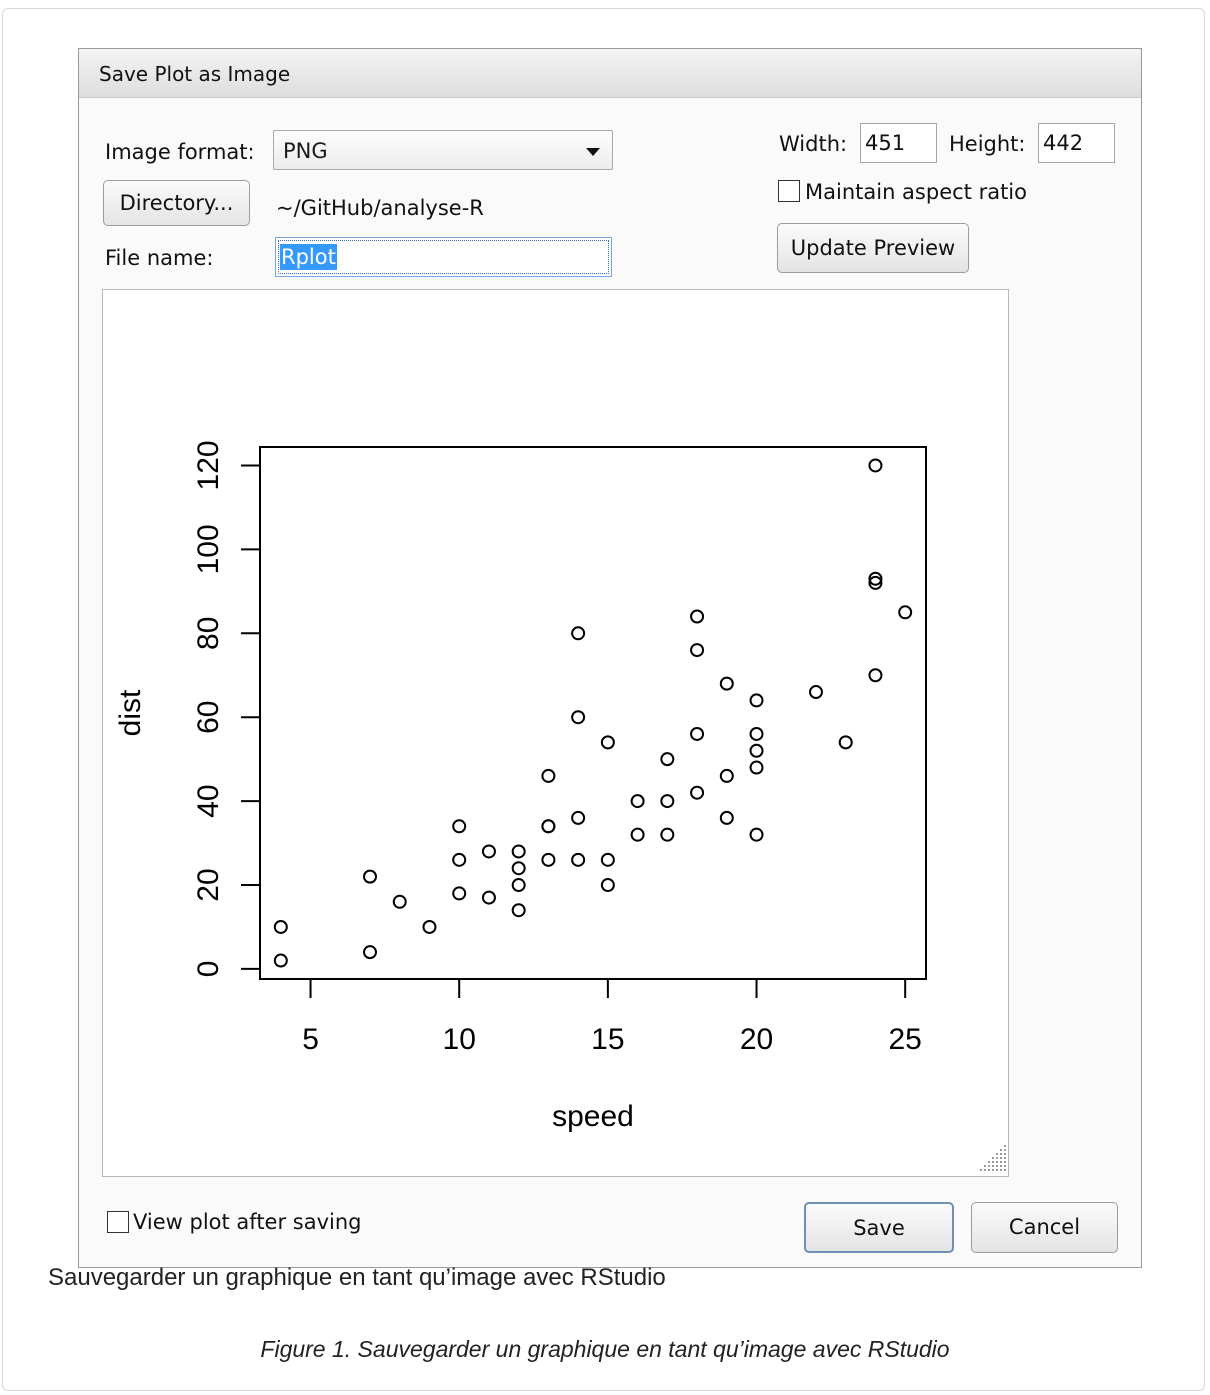 This screenshot has height=1395, width=1210. Describe the element at coordinates (756, 1039) in the screenshot. I see `x-tick-label: 20` at that location.